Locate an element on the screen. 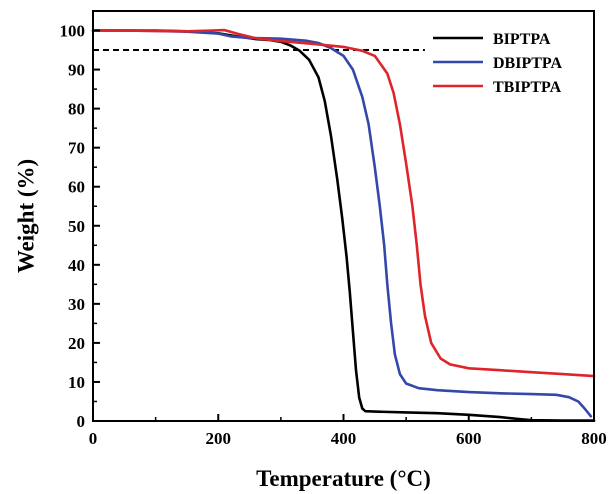 This screenshot has width=611, height=494. y-tick-label: 30 is located at coordinates (76, 304).